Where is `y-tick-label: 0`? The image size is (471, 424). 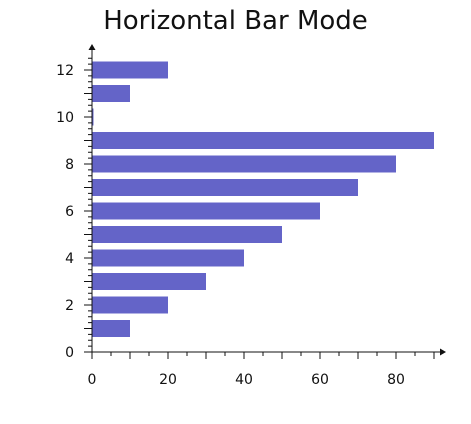
y-tick-label: 0 is located at coordinates (69, 353).